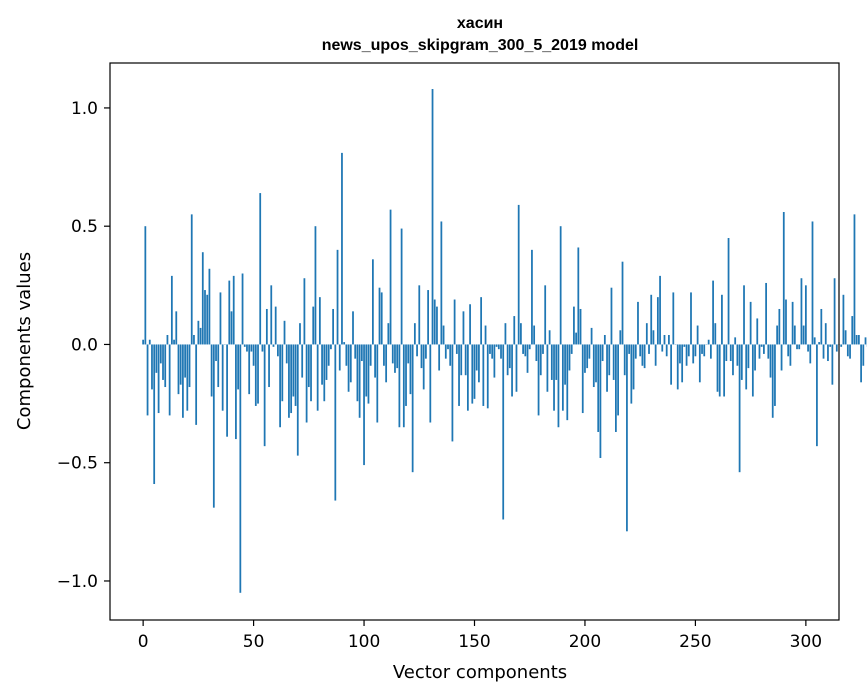 The width and height of the screenshot is (867, 696). Describe the element at coordinates (143, 642) in the screenshot. I see `x-tick-label: 0` at that location.